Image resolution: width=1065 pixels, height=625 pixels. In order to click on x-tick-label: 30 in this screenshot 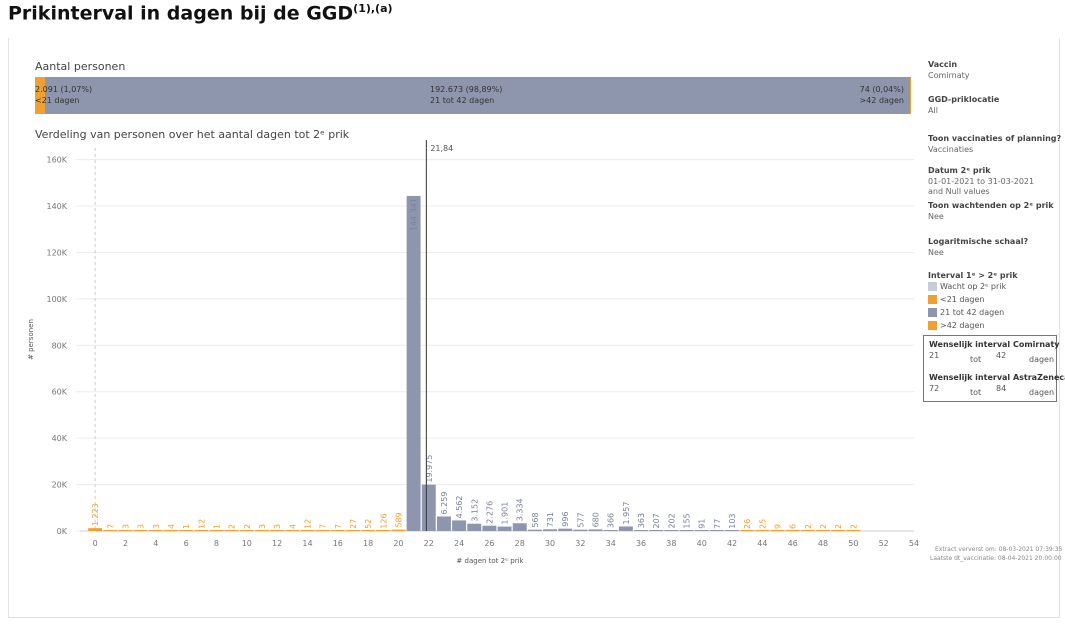, I will do `click(550, 543)`.